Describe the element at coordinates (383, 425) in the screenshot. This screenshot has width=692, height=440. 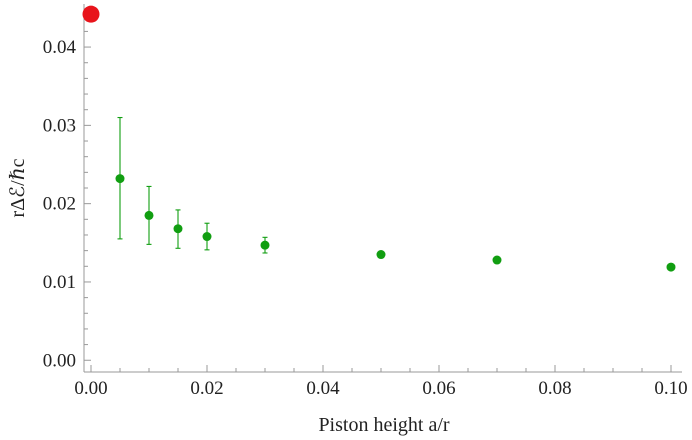
I see `x-axis-label: Piston height a/r` at that location.